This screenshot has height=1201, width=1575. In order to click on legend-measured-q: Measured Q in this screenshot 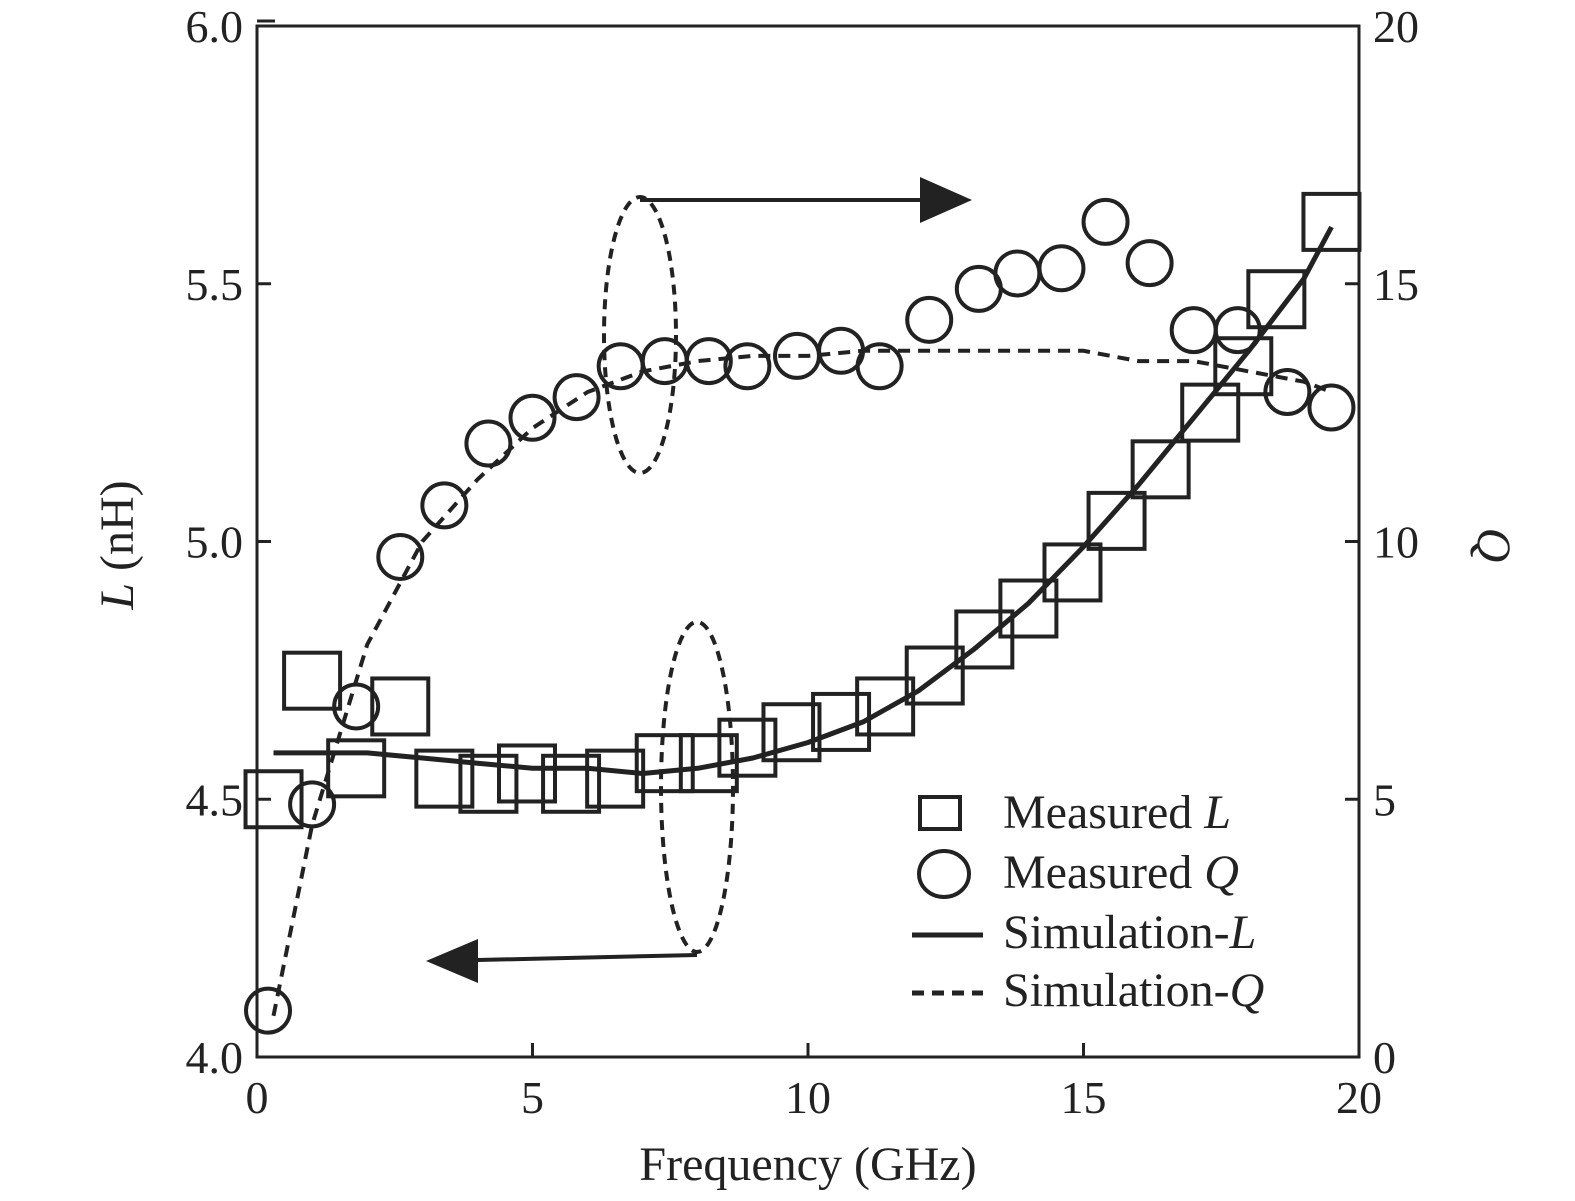, I will do `click(1121, 872)`.